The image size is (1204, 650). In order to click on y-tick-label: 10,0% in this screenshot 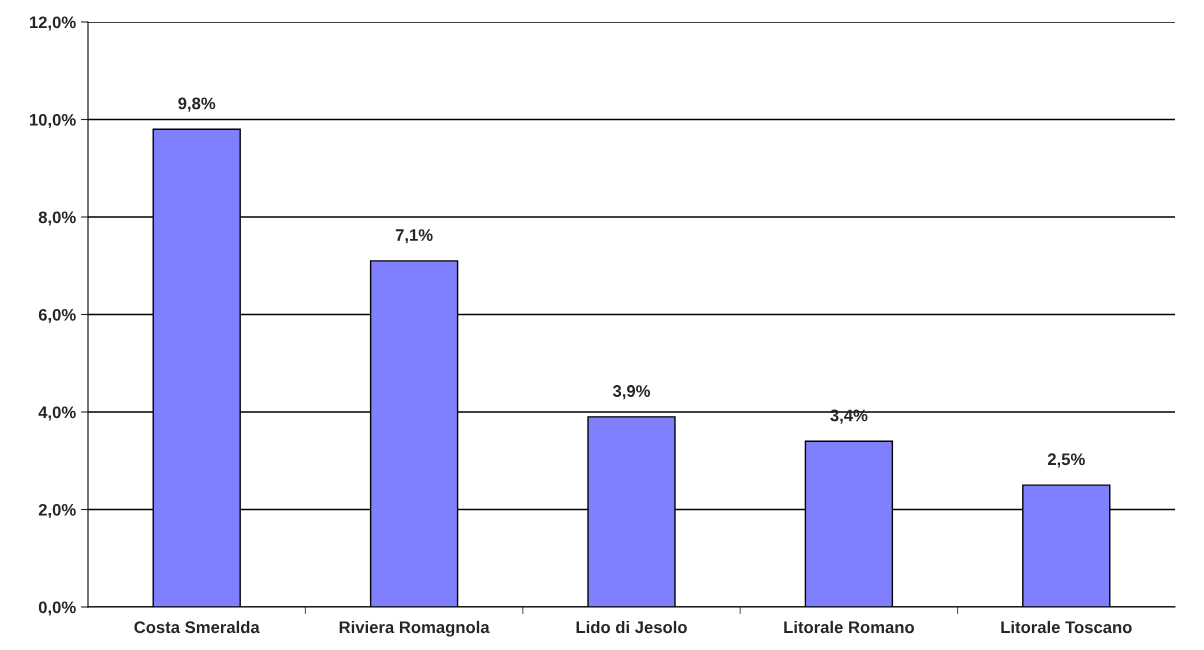, I will do `click(52, 121)`.